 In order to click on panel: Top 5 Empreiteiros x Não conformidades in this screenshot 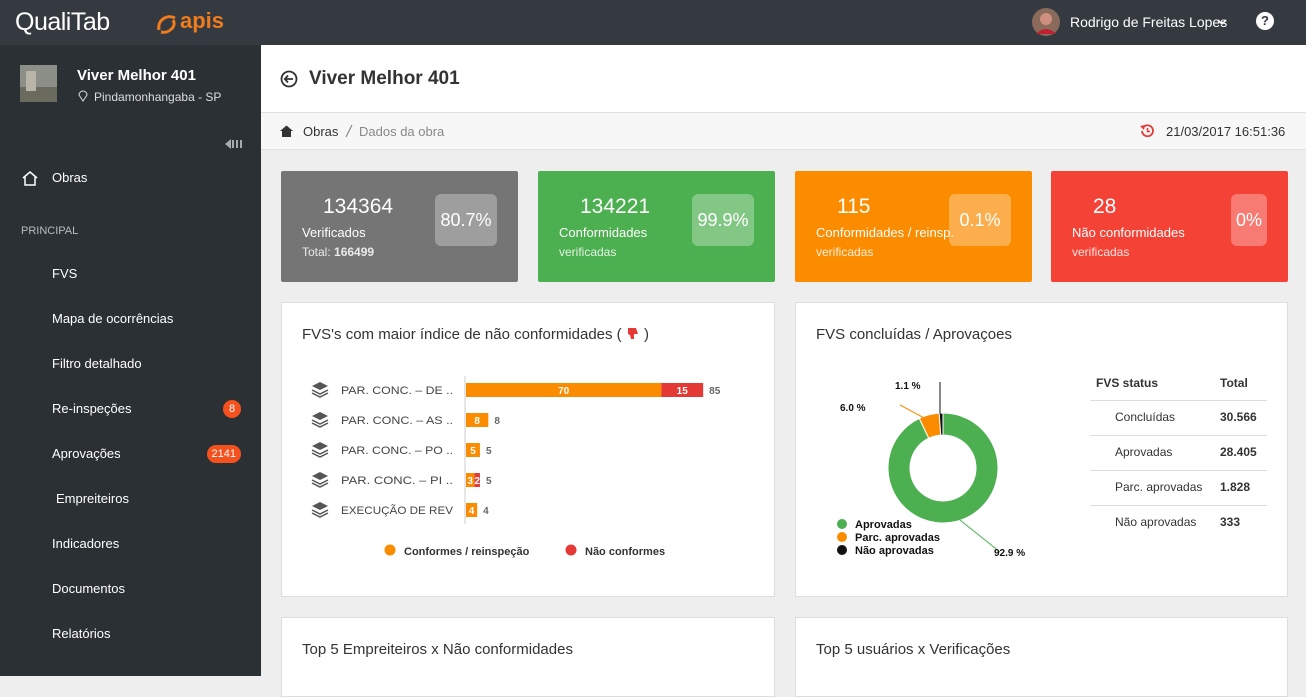, I will do `click(528, 657)`.